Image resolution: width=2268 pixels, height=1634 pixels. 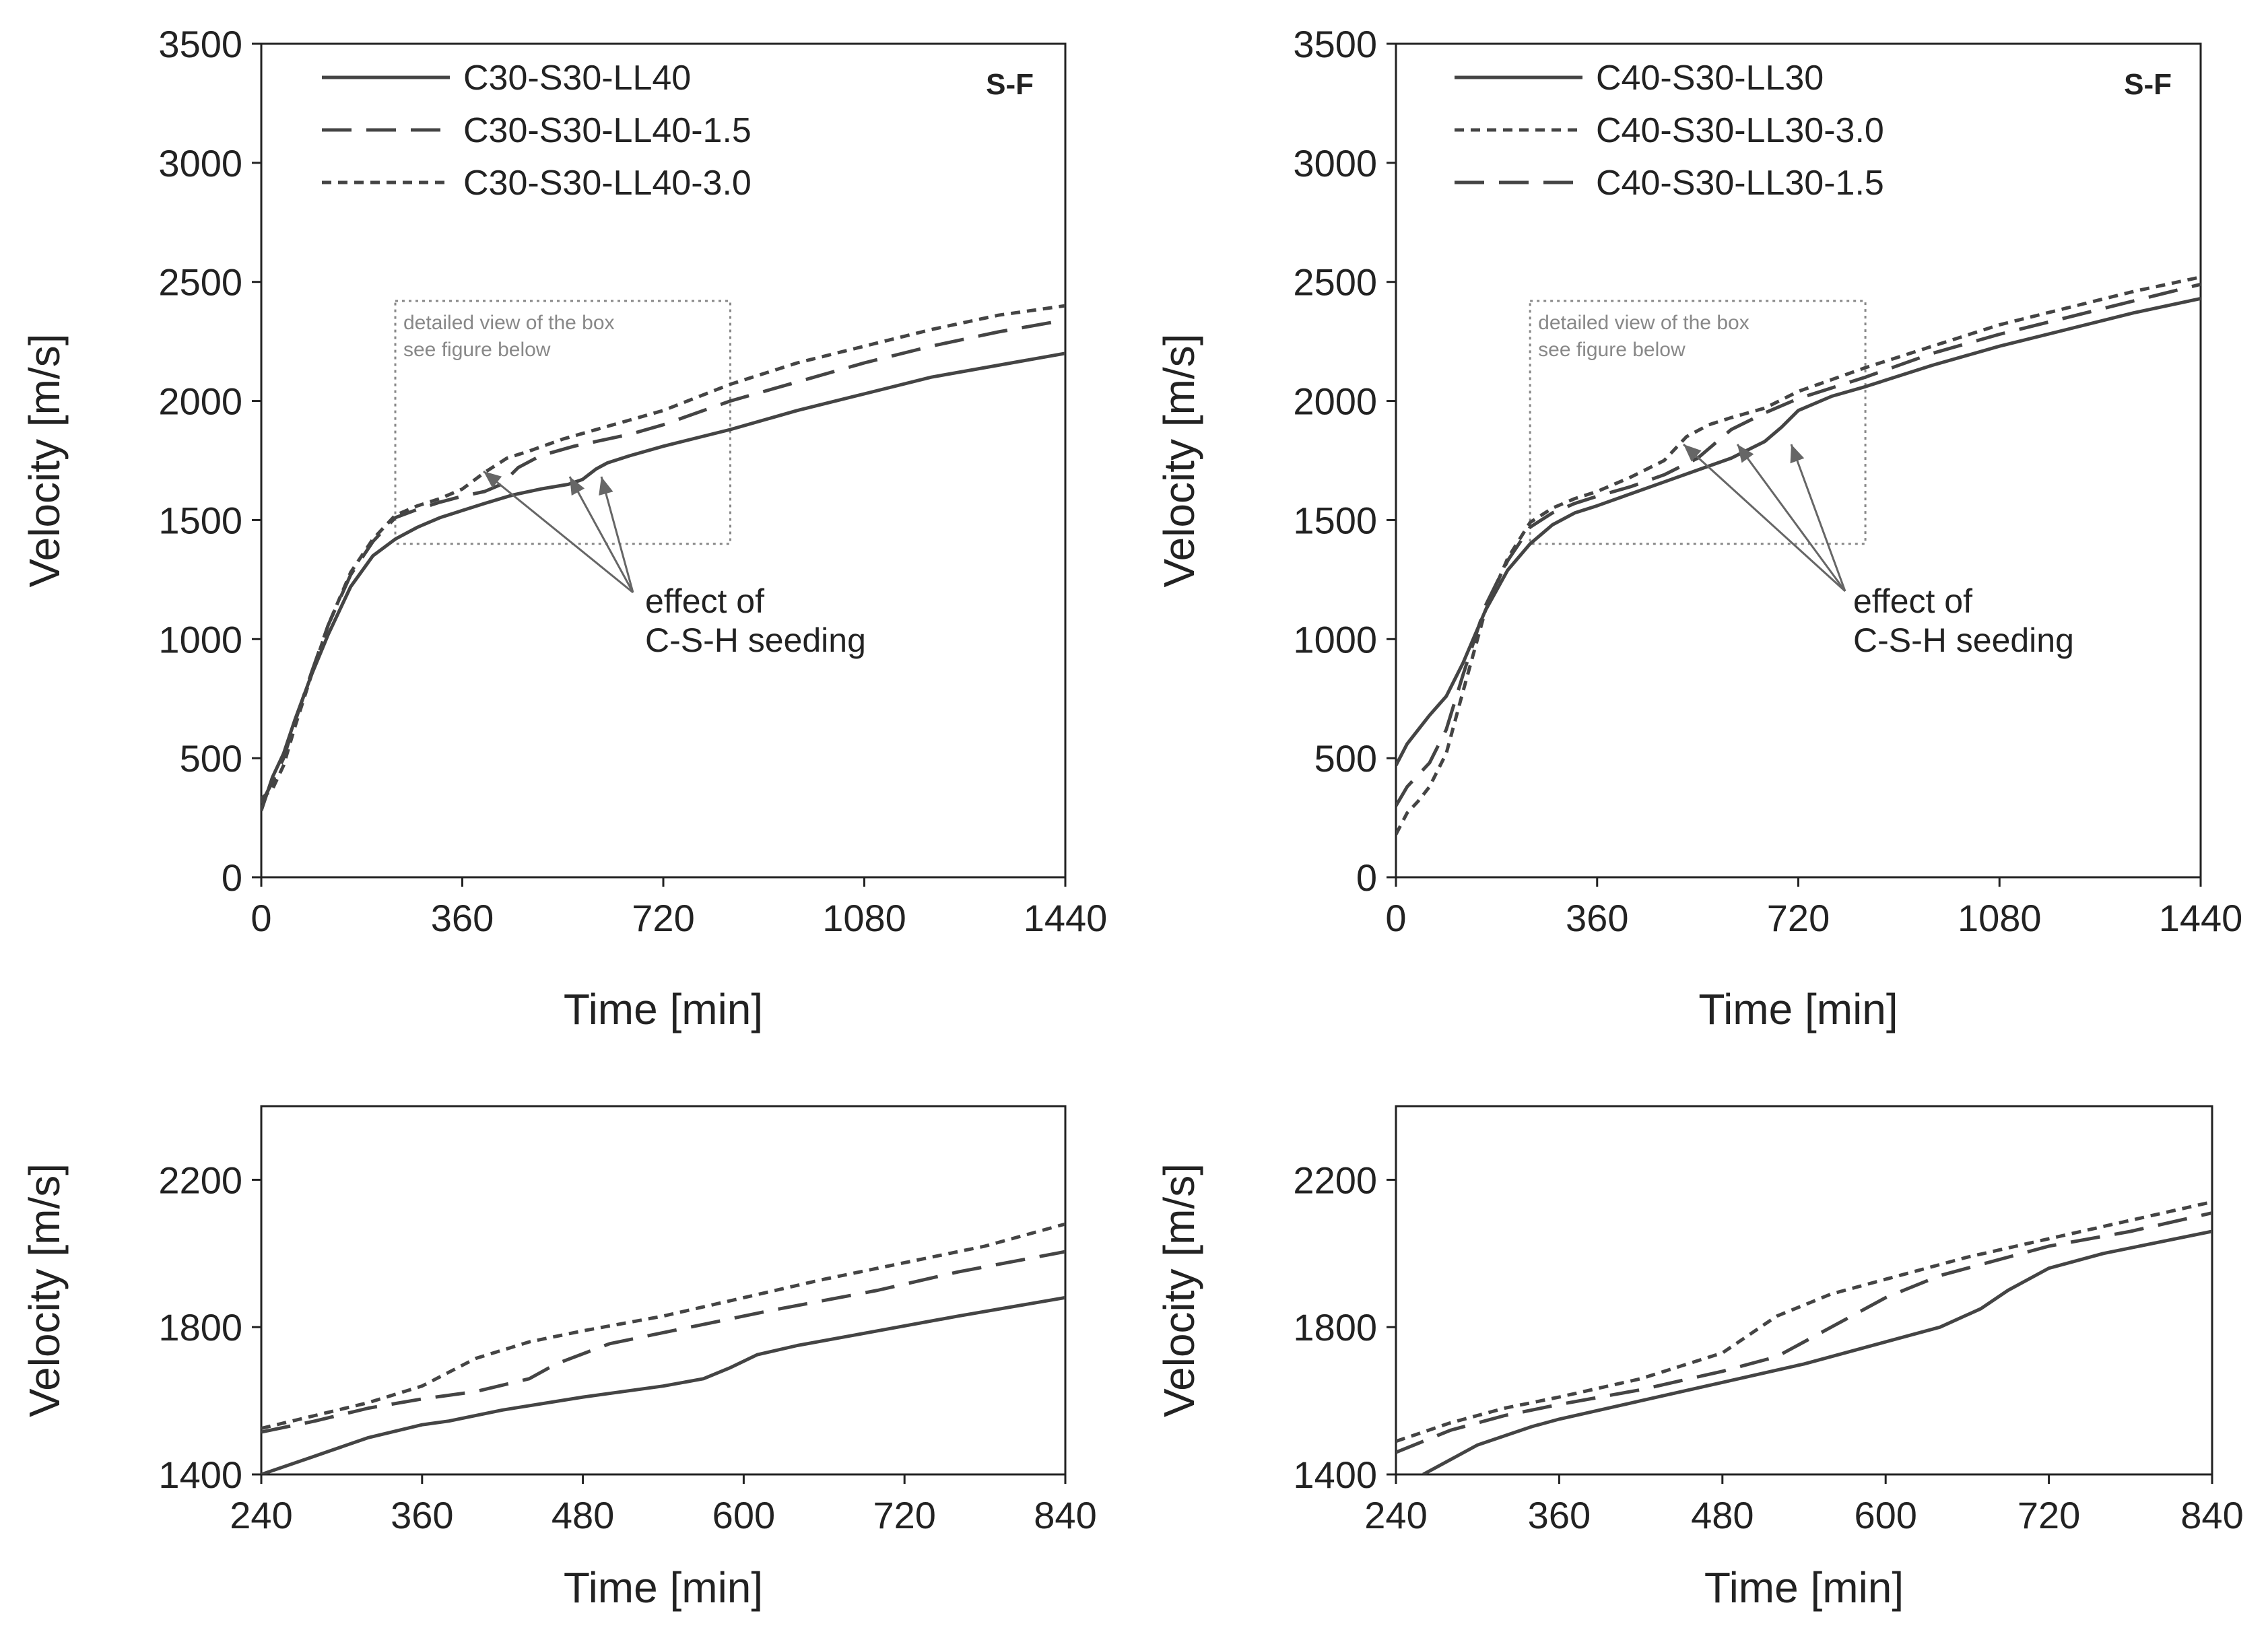 What do you see at coordinates (1740, 130) in the screenshot?
I see `legend-label: C40-S30-LL30-3.0` at bounding box center [1740, 130].